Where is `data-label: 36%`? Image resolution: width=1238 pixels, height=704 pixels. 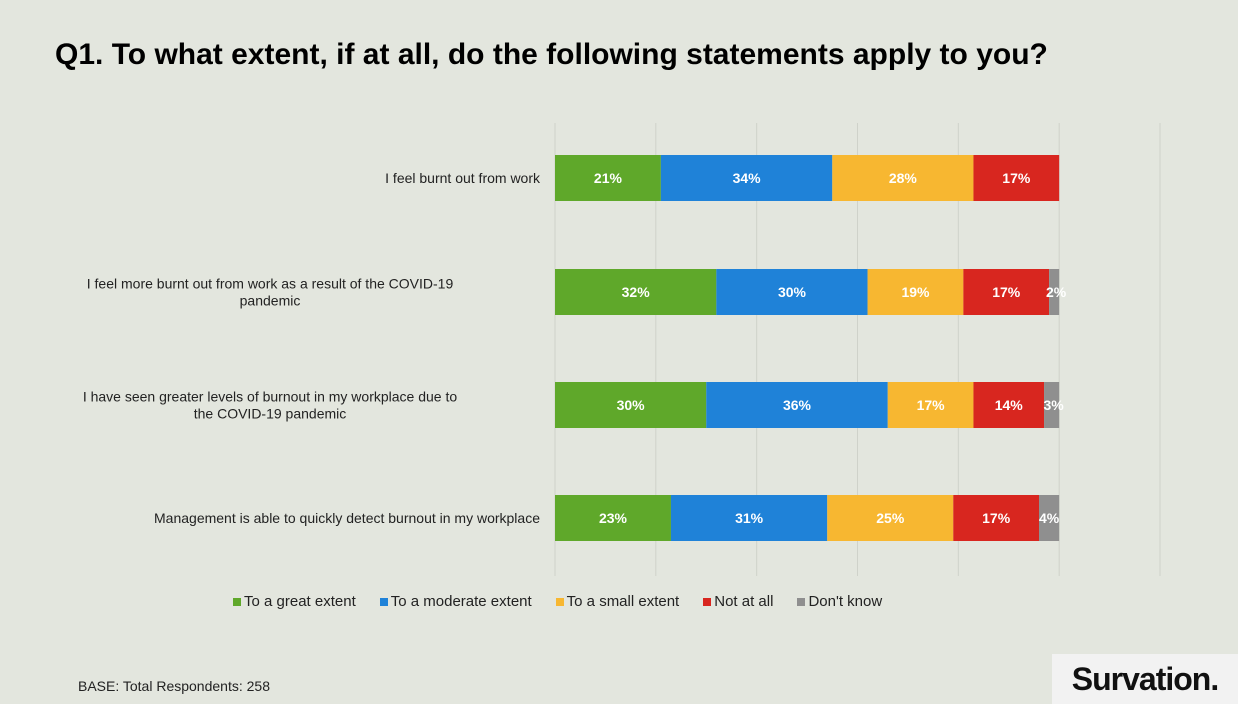 data-label: 36% is located at coordinates (797, 405).